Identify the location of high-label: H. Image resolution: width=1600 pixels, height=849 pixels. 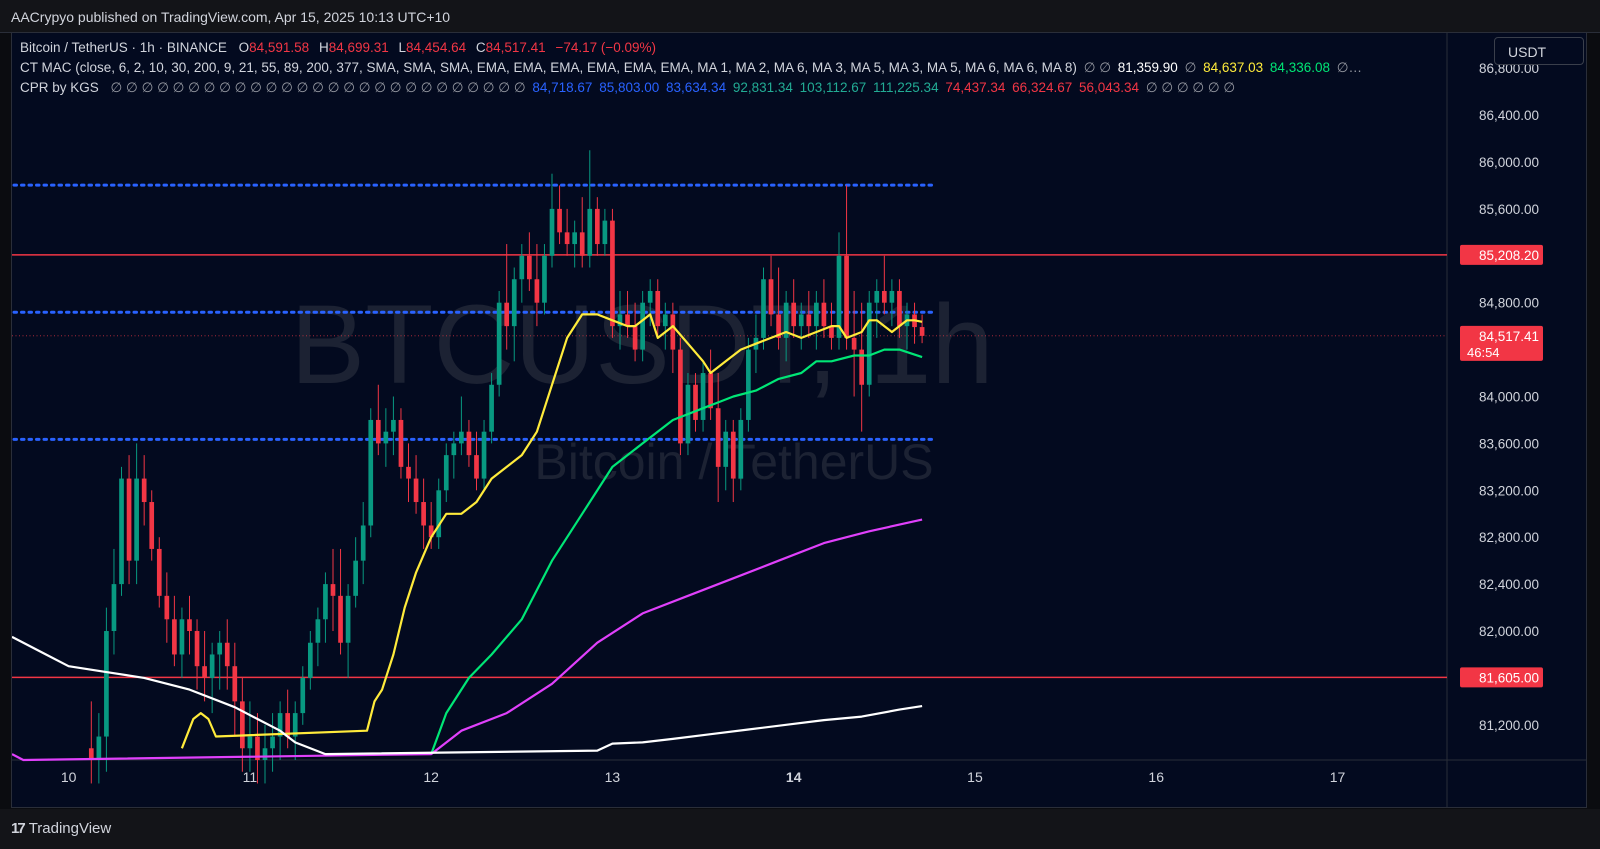
(323, 47).